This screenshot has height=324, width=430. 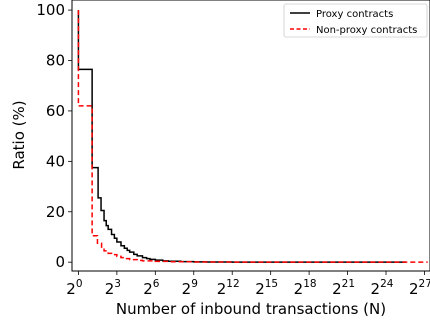 I want to click on y-tick-label: 80, so click(x=55, y=61).